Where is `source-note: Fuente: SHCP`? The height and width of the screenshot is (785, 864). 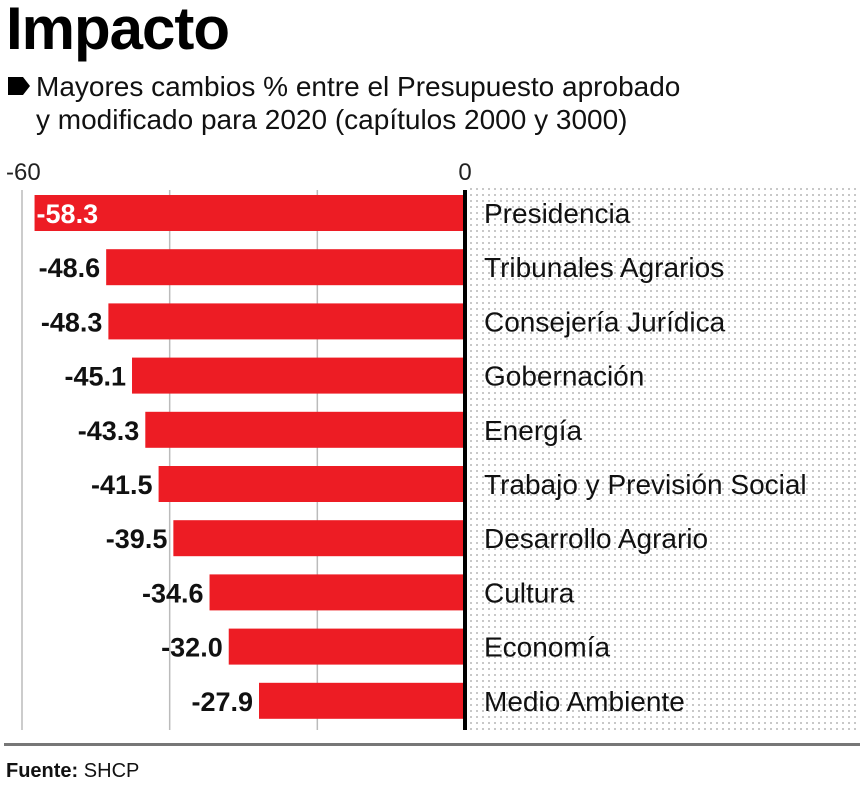 source-note: Fuente: SHCP is located at coordinates (72, 771).